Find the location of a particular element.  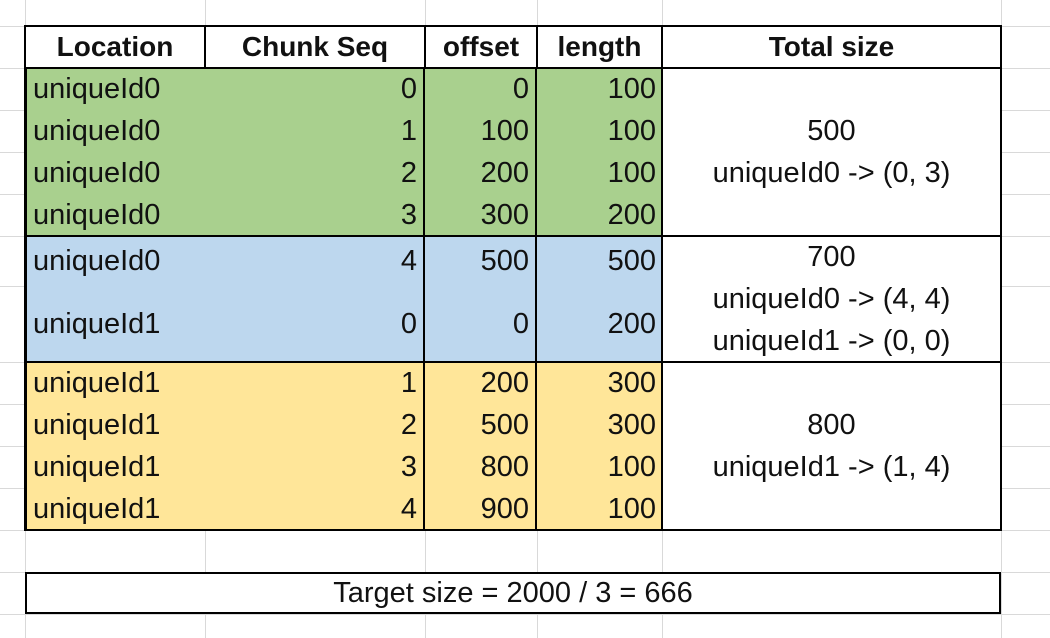

table-border-left is located at coordinates (25, 278).